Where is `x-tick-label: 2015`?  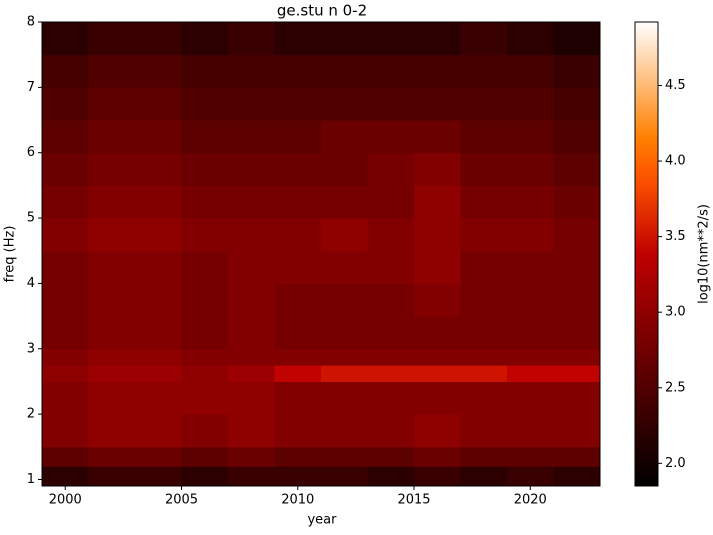 x-tick-label: 2015 is located at coordinates (413, 500).